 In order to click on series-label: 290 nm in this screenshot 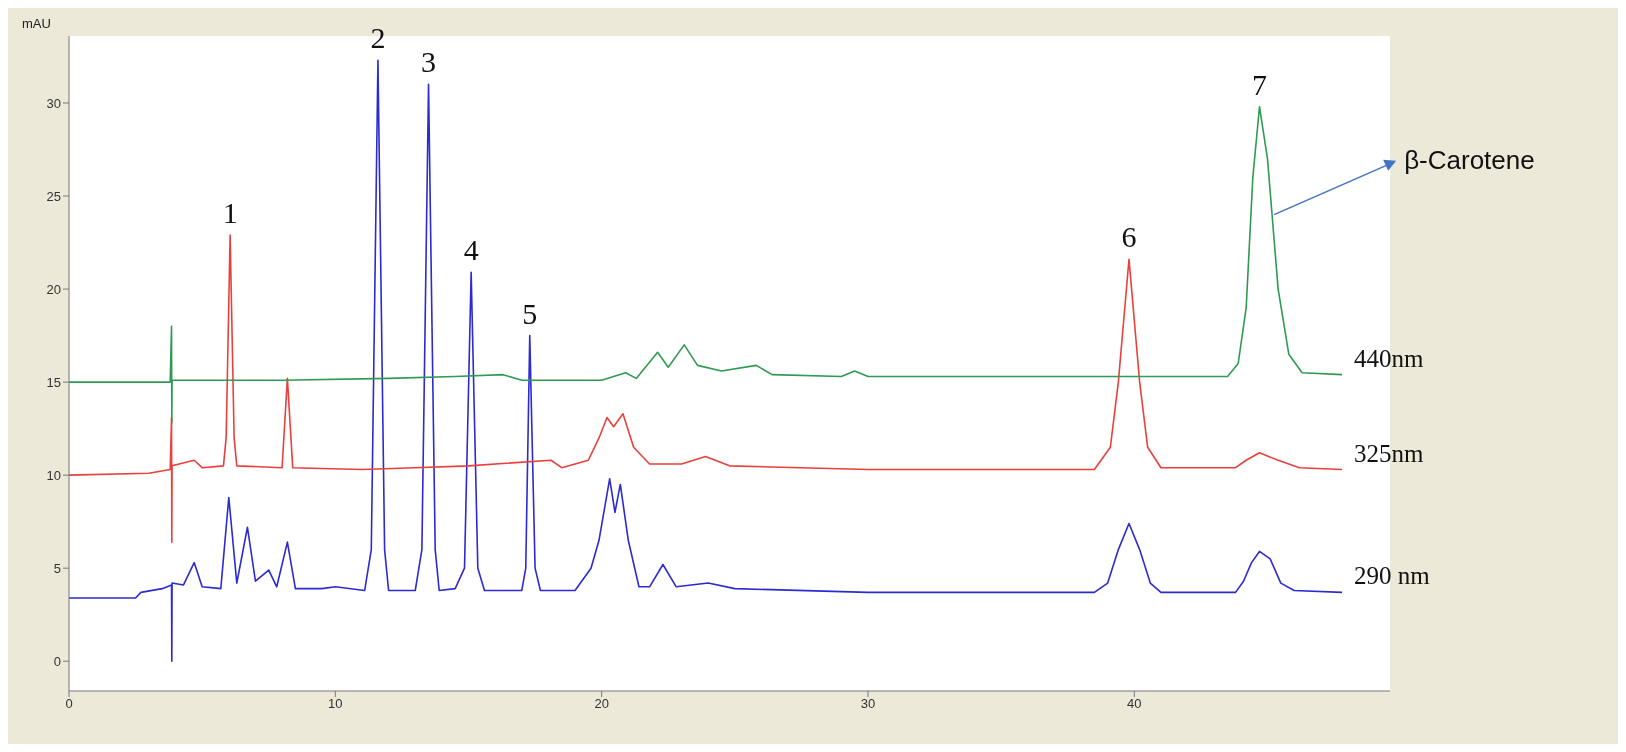, I will do `click(1392, 576)`.